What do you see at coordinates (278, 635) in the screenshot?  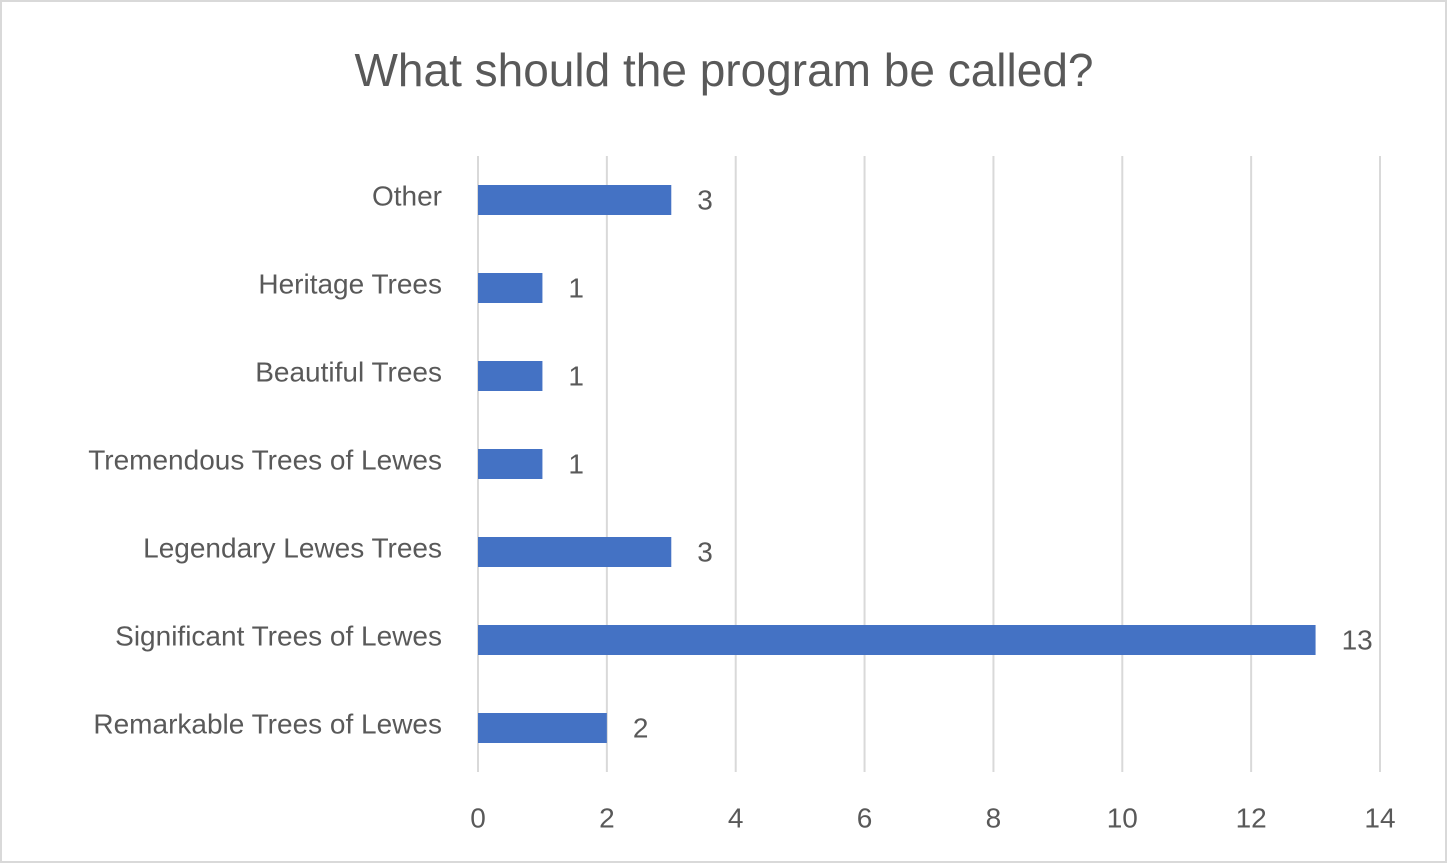 I see `y-tick-label: Significant Trees of Lewes` at bounding box center [278, 635].